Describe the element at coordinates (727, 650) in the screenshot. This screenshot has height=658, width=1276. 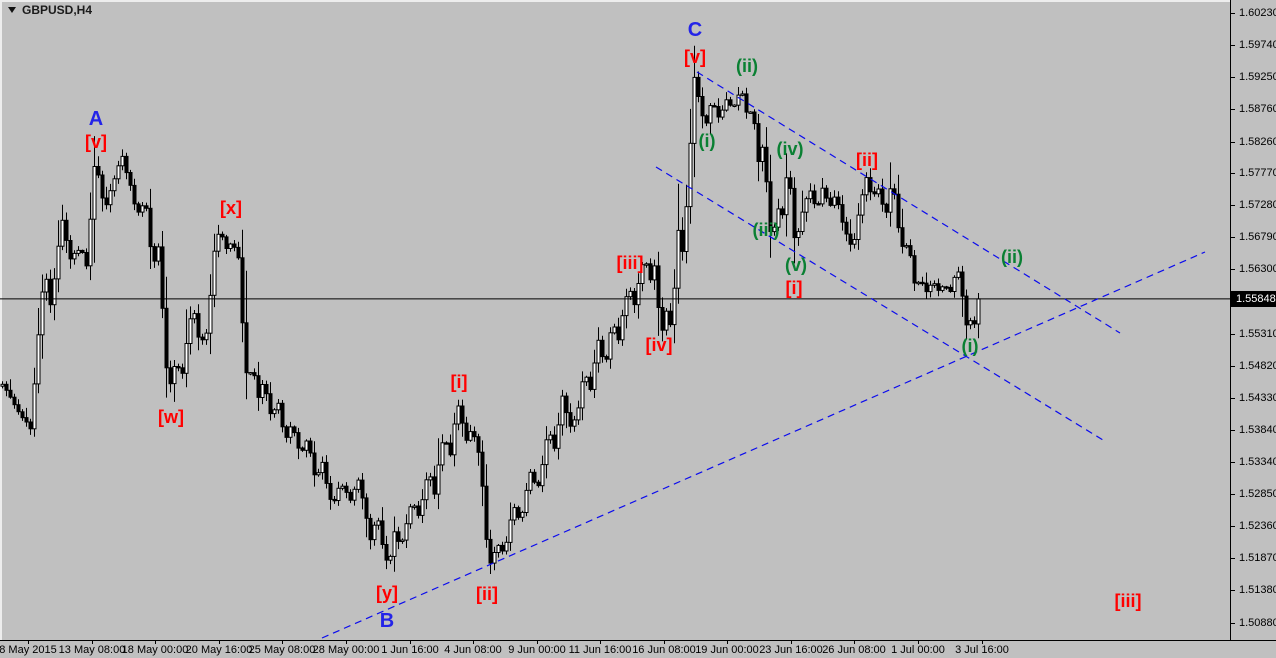
I see `time-tick-label: 19 Jun 00:00` at that location.